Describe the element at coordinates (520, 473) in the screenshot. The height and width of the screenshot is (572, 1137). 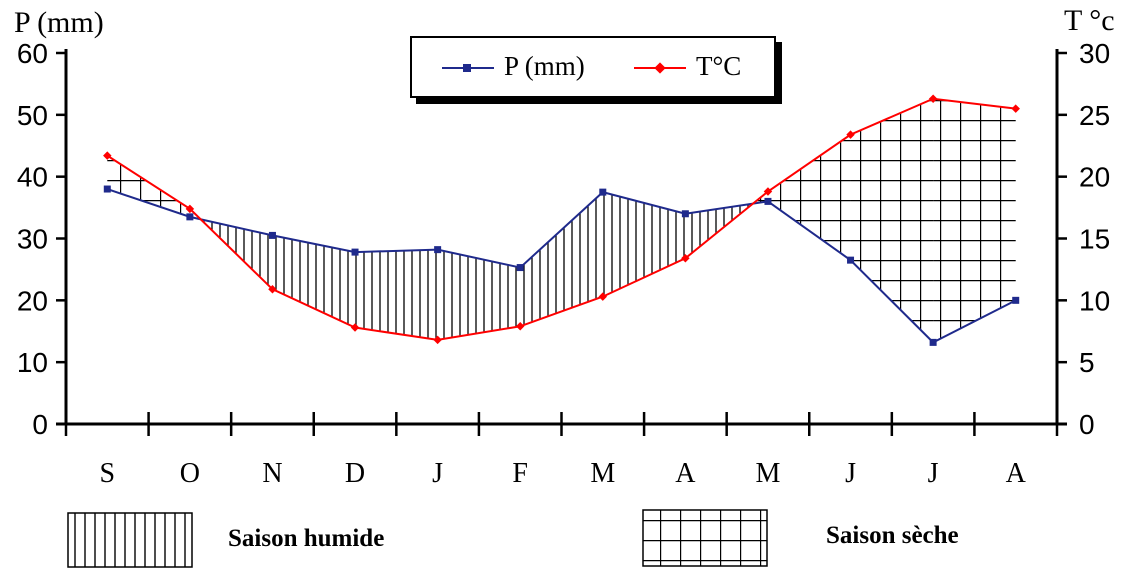
I see `x-tick-label: F` at that location.